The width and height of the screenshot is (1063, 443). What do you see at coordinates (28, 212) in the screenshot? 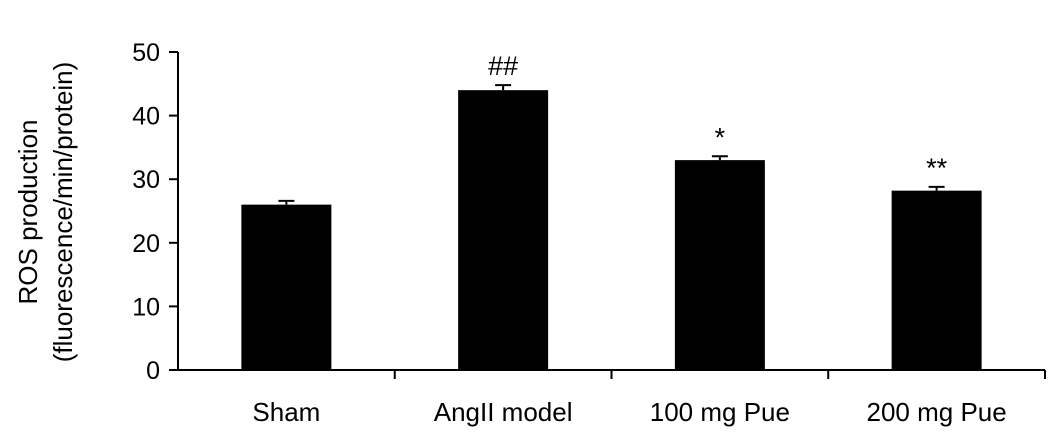
I see `y-axis-label-line-1: ROS production` at bounding box center [28, 212].